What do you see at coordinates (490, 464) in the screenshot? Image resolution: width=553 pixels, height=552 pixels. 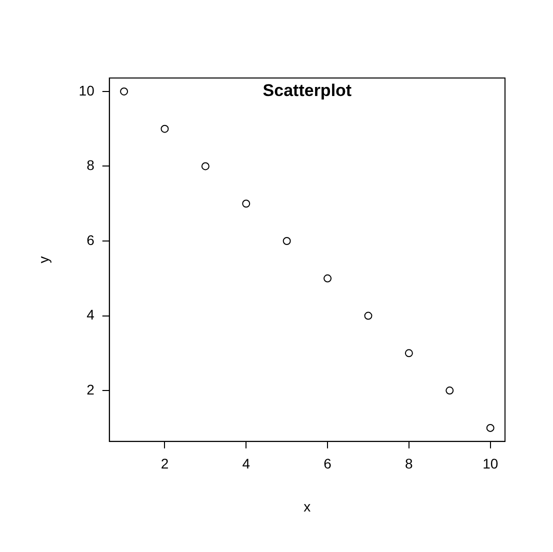 I see `x-tick-label: 10` at bounding box center [490, 464].